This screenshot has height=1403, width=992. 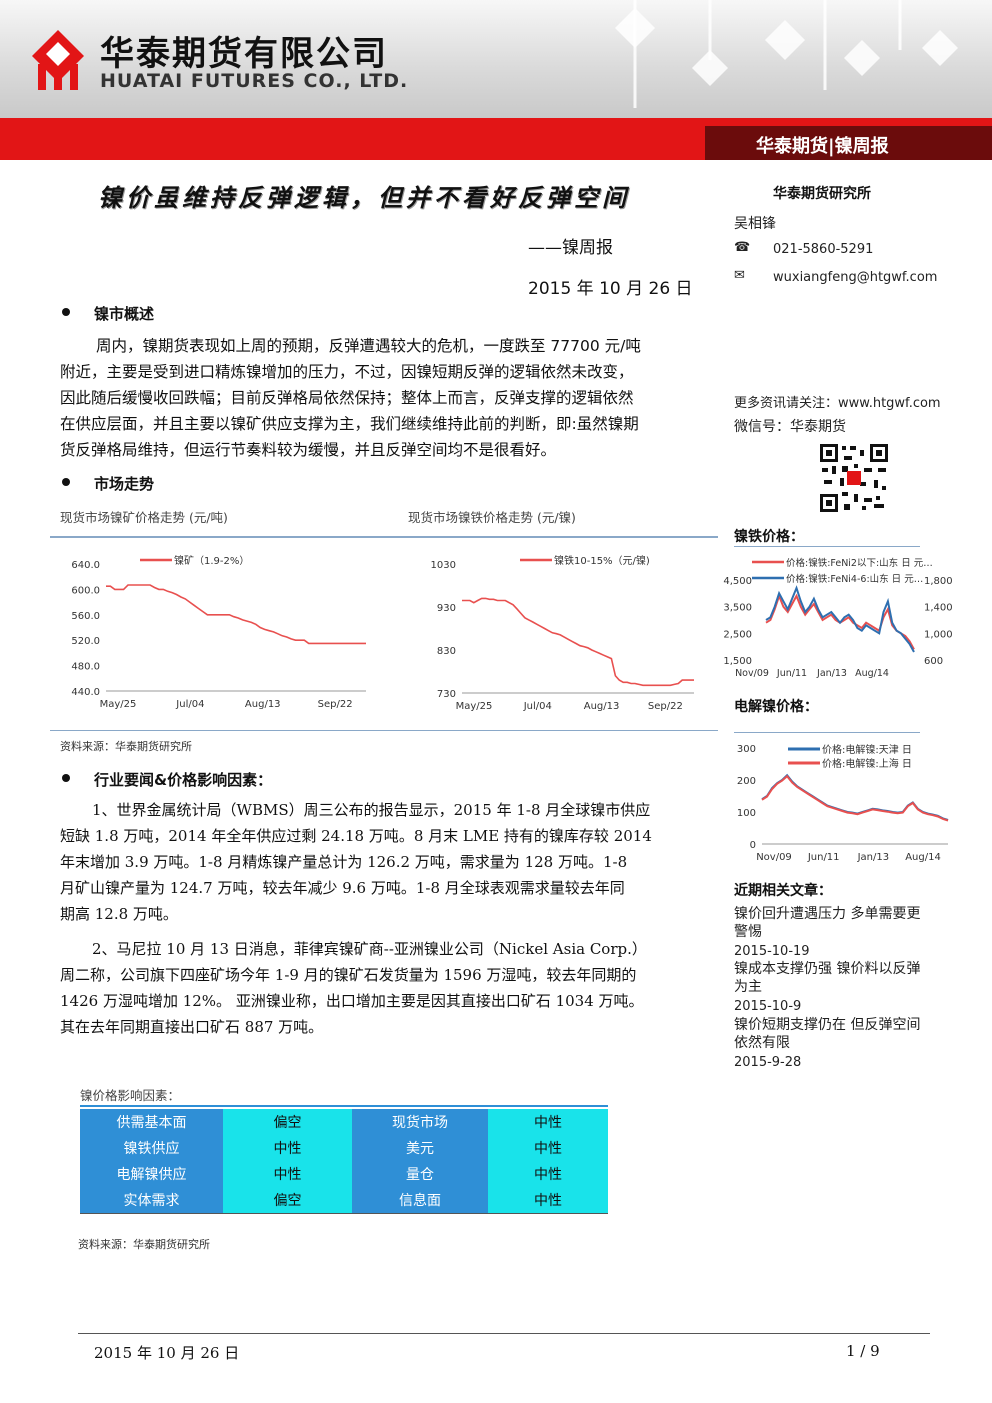 What do you see at coordinates (344, 1200) in the screenshot?
I see `table-row: 实体需求 偏空 信息面 中性` at bounding box center [344, 1200].